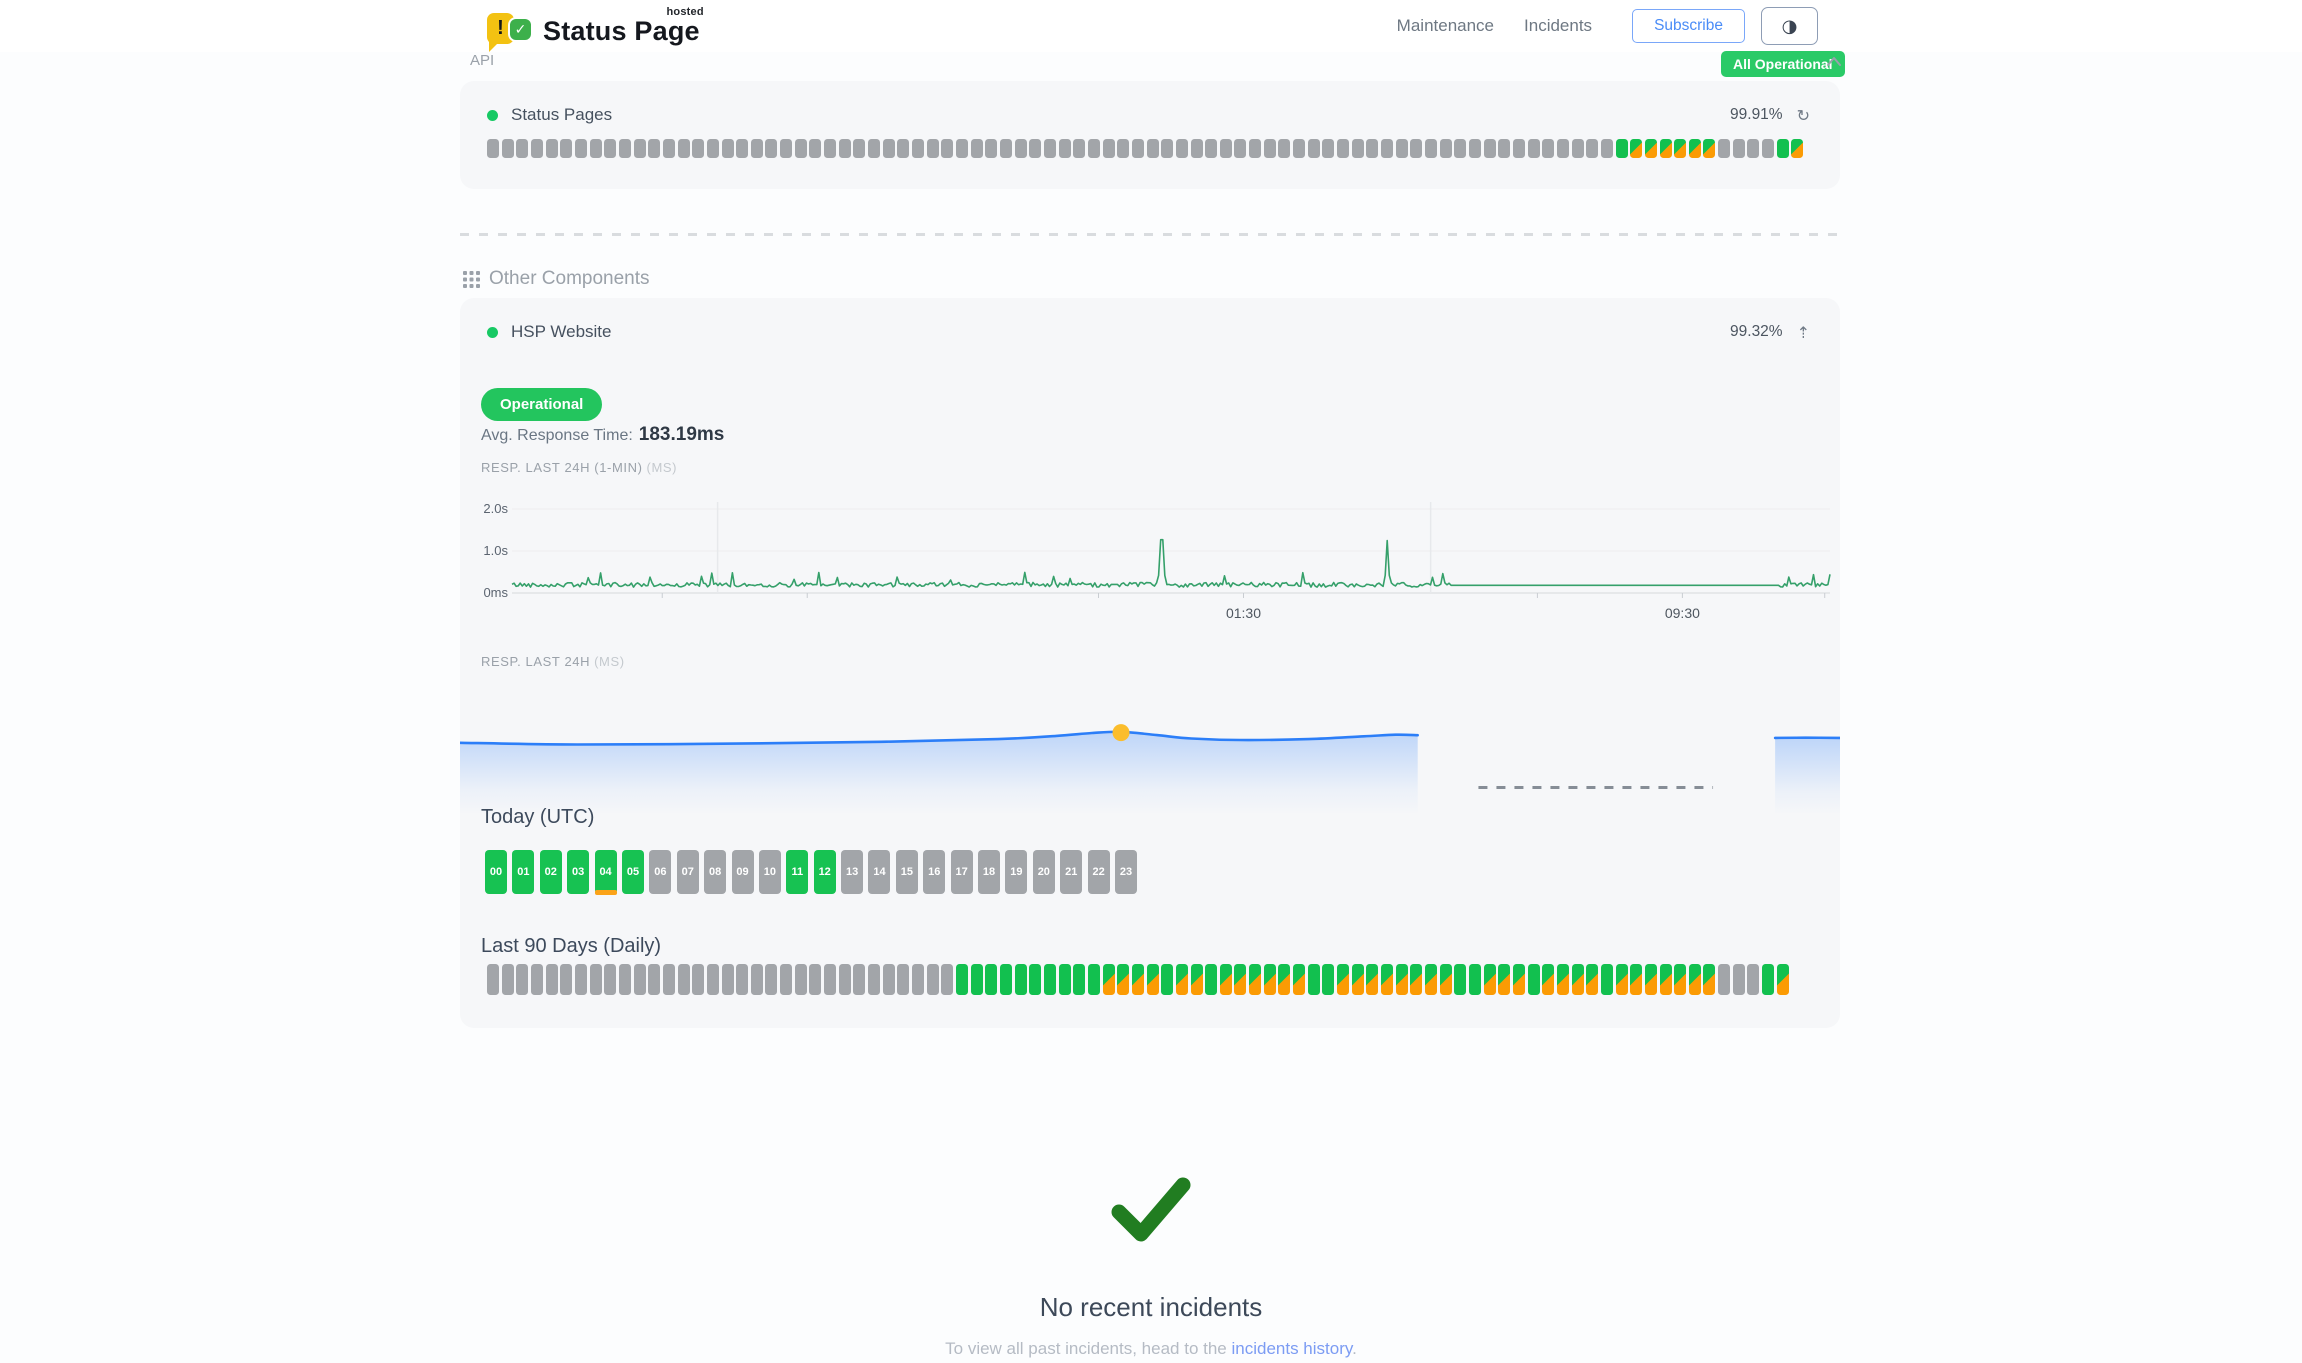 This screenshot has height=1363, width=2302. Describe the element at coordinates (471, 279) in the screenshot. I see `grid-icon` at that location.